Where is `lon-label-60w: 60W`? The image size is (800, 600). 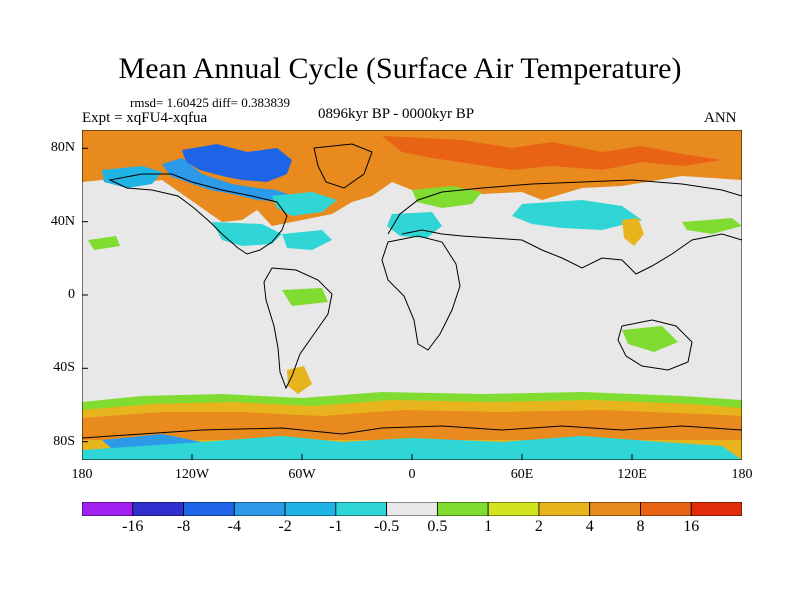
lon-label-60w: 60W is located at coordinates (302, 474).